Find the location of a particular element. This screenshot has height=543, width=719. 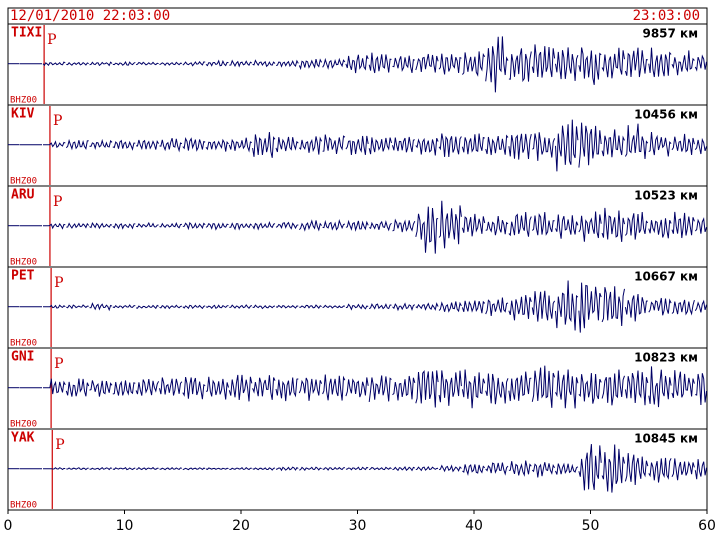

distance: 10845 км is located at coordinates (666, 439).